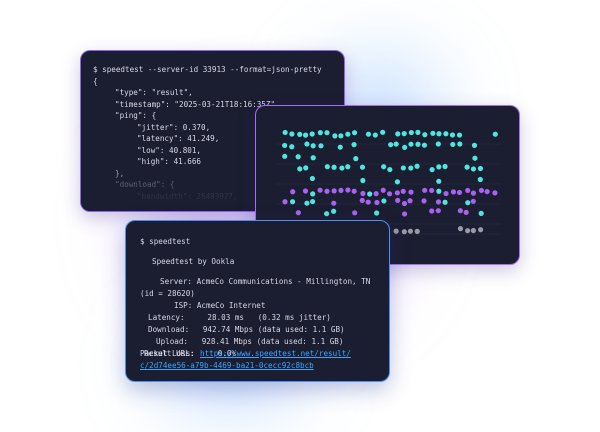 This screenshot has width=600, height=432. I want to click on terminal-line: "low": 40.801,, so click(169, 150).